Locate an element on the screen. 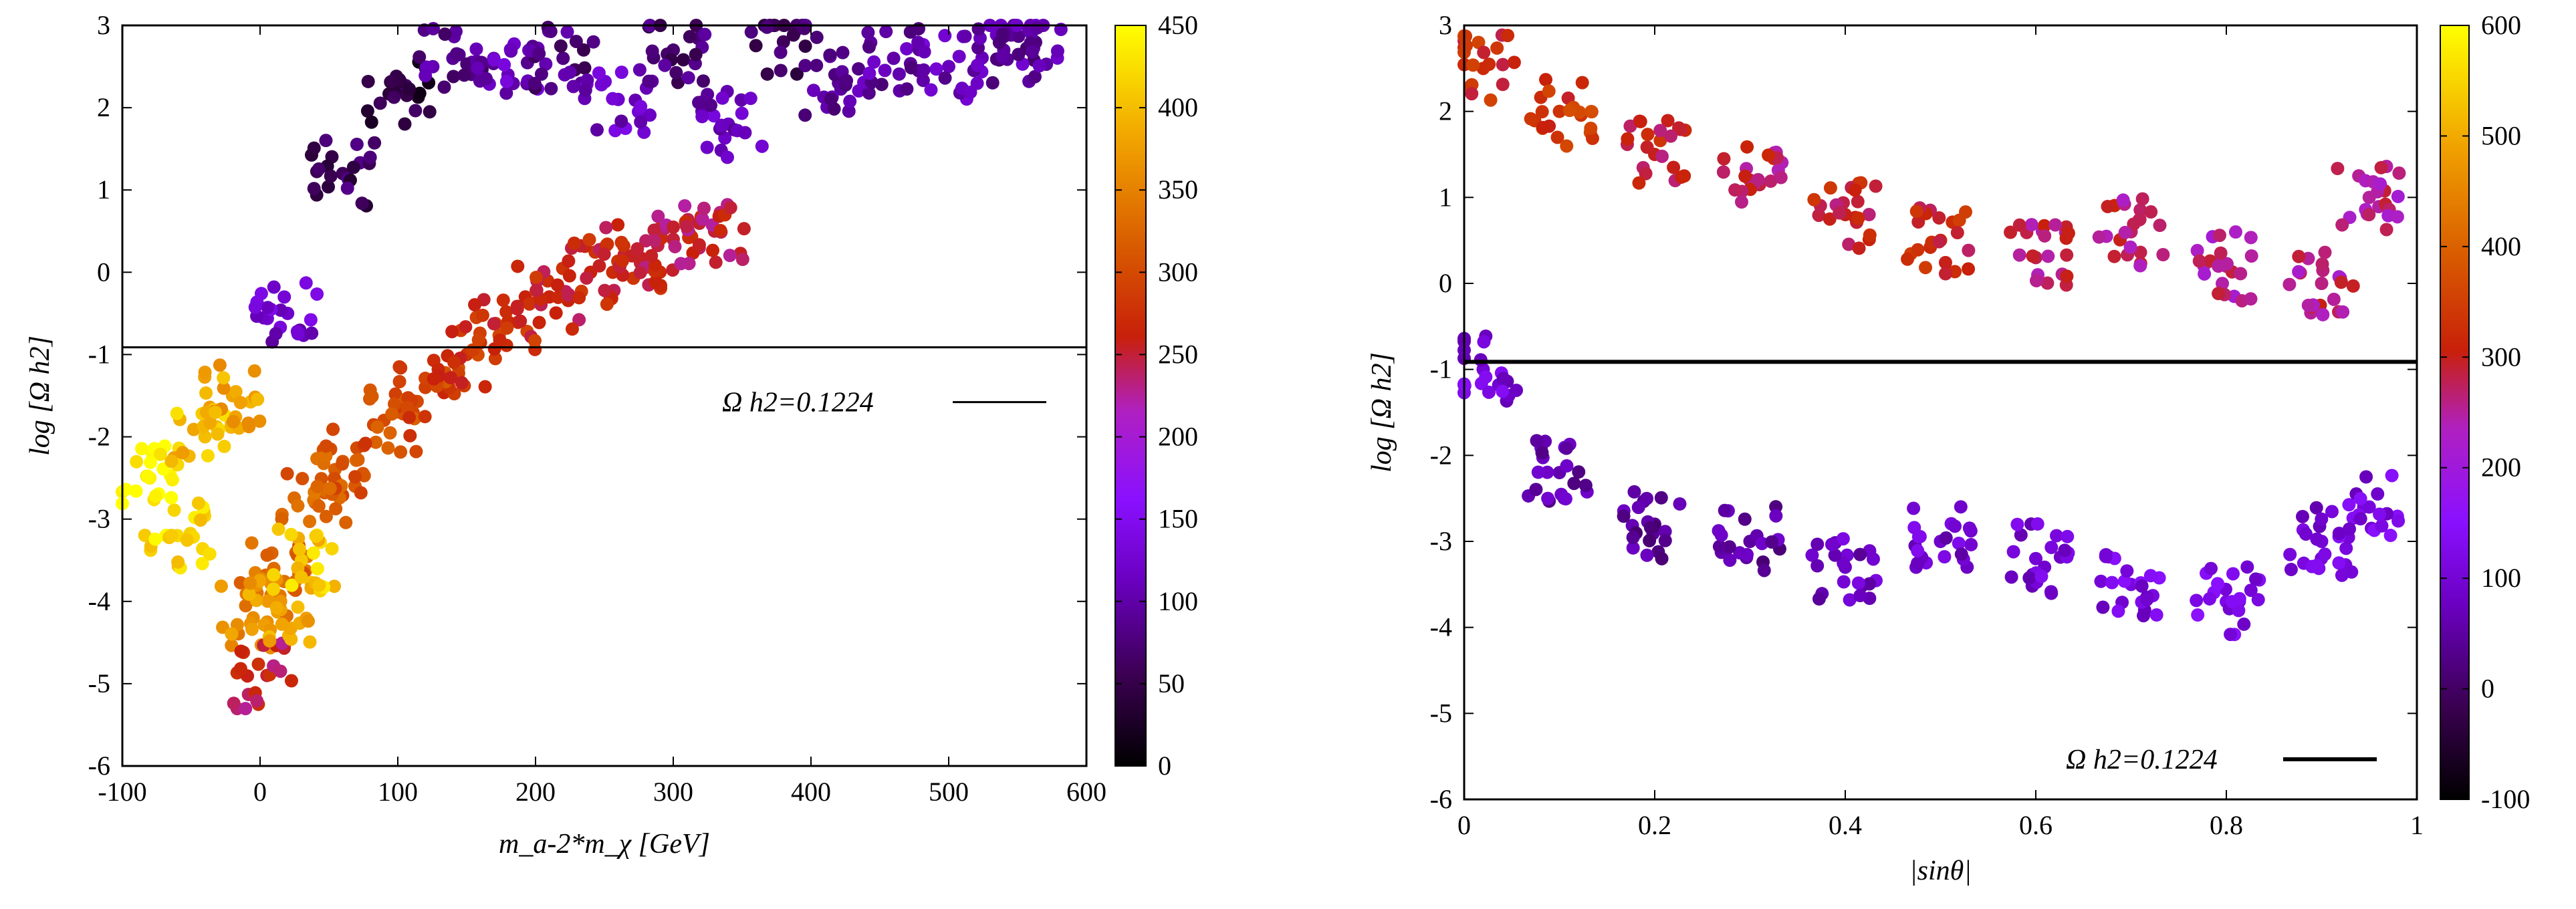  y-tick-label: -2 is located at coordinates (99, 437).